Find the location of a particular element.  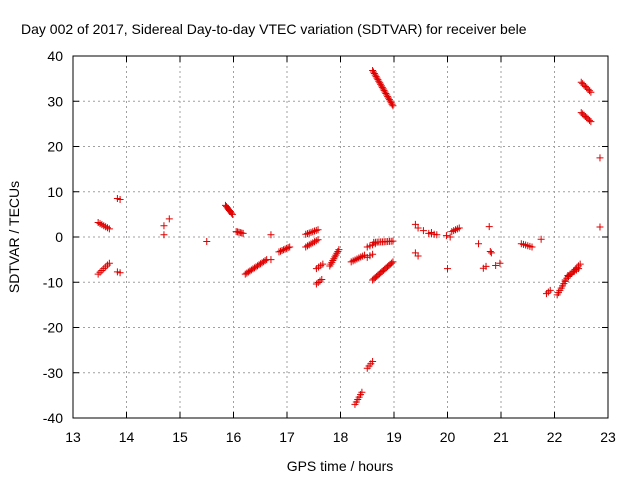

x-tick-label: 20 is located at coordinates (448, 437).